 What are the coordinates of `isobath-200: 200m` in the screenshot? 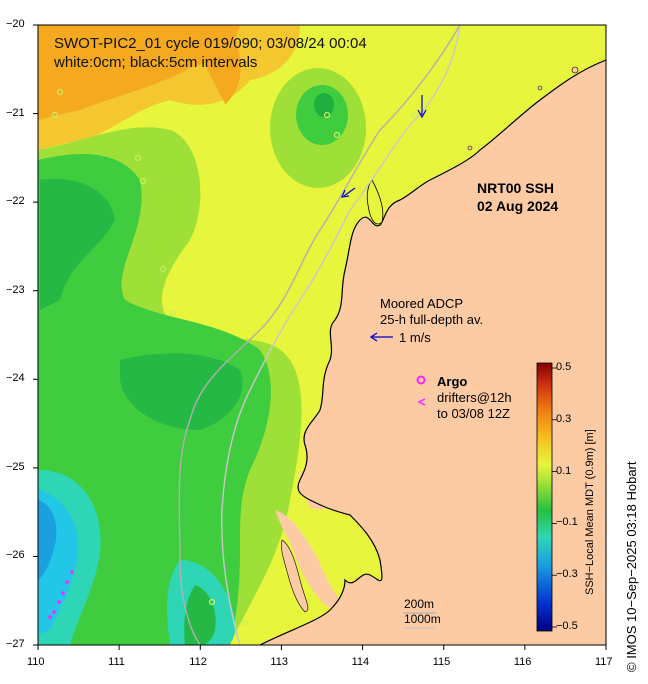 It's located at (419, 604).